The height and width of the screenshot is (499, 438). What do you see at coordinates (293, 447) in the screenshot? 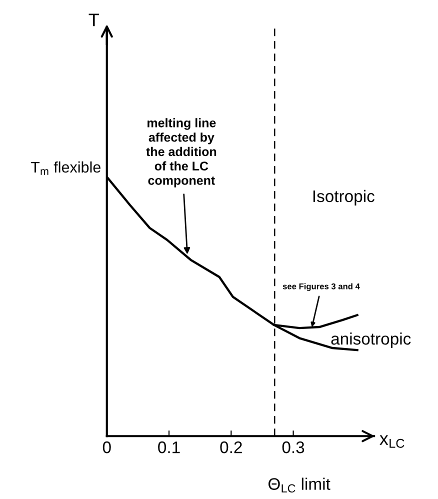
I see `x-tick-label: 0.3` at bounding box center [293, 447].